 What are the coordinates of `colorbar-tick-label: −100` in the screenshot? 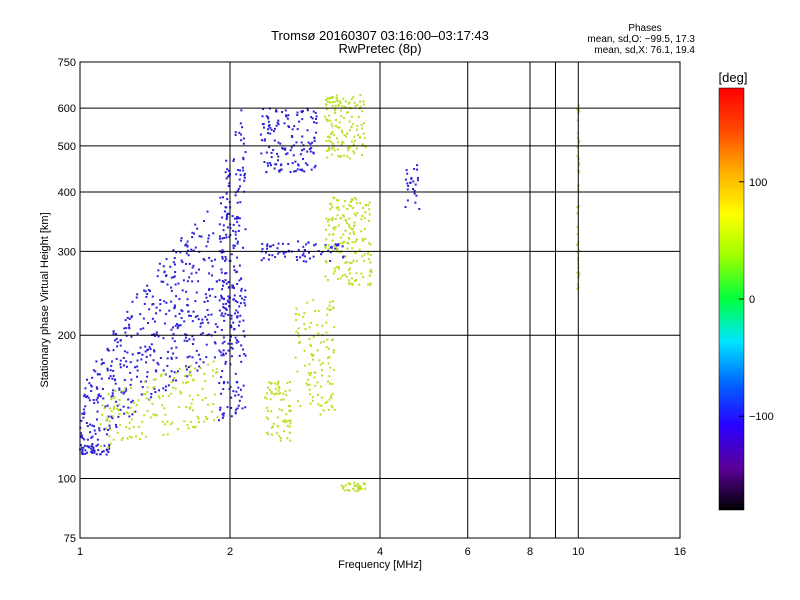 It's located at (761, 417).